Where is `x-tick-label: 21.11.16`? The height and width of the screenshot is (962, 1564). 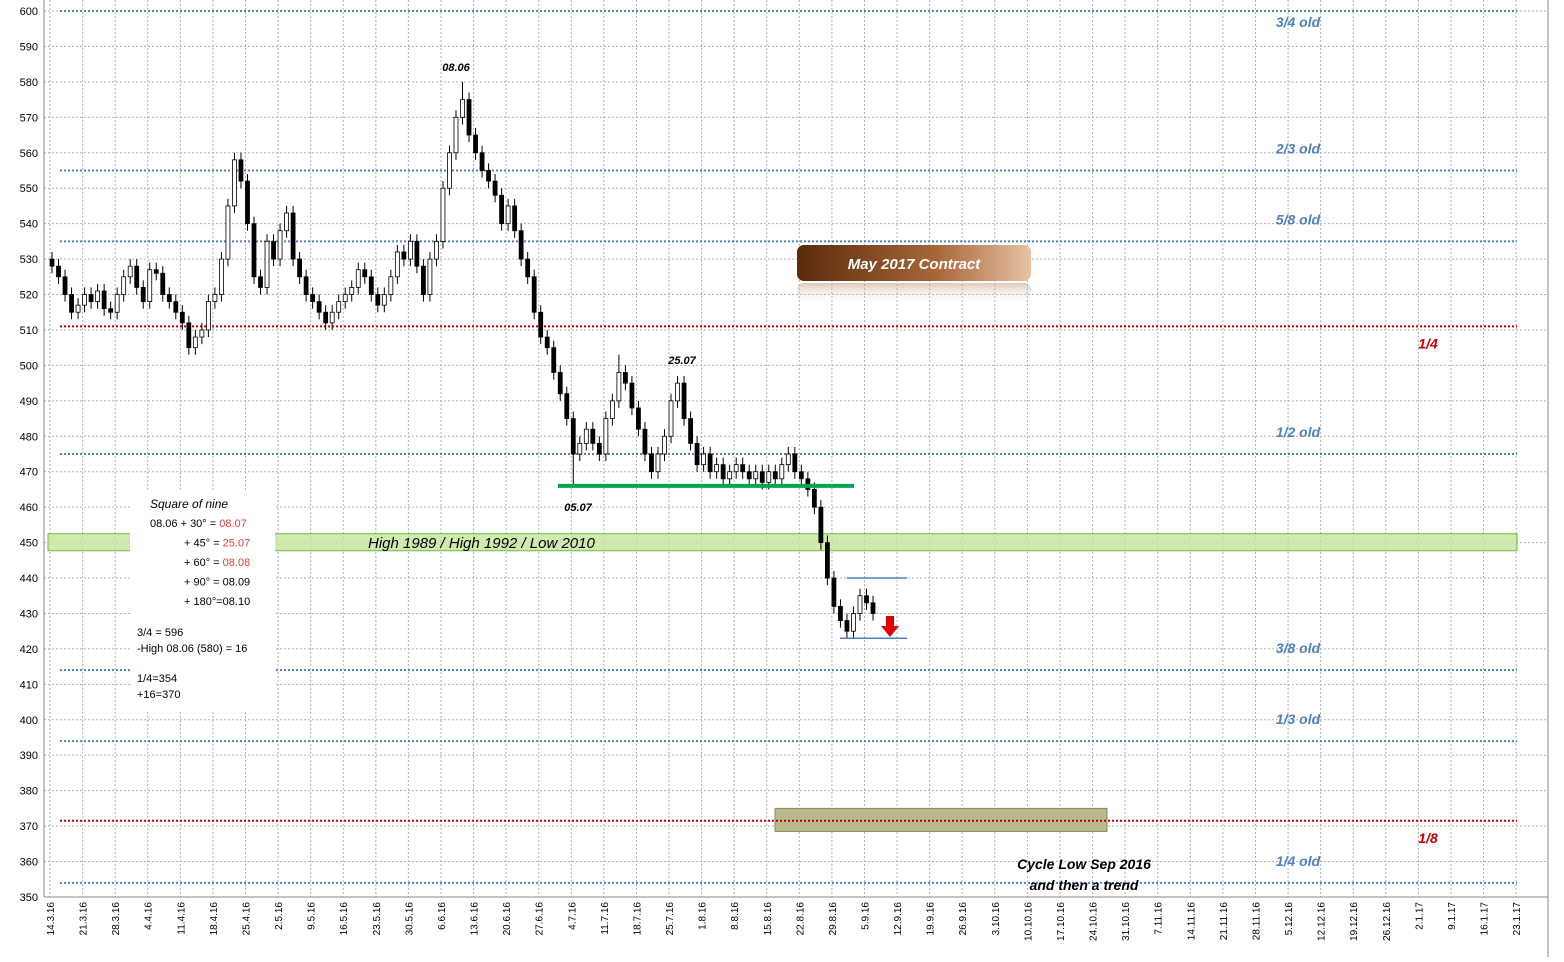 x-tick-label: 21.11.16 is located at coordinates (1224, 921).